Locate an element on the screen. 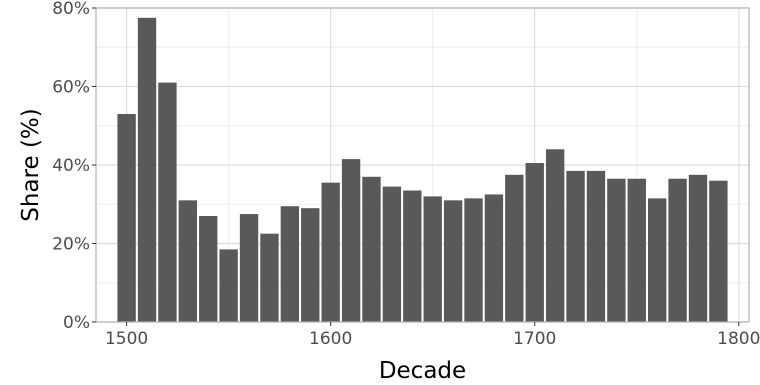 This screenshot has width=760, height=385. x-axis-ticks: 1500 1600 1700 1800 is located at coordinates (432, 335).